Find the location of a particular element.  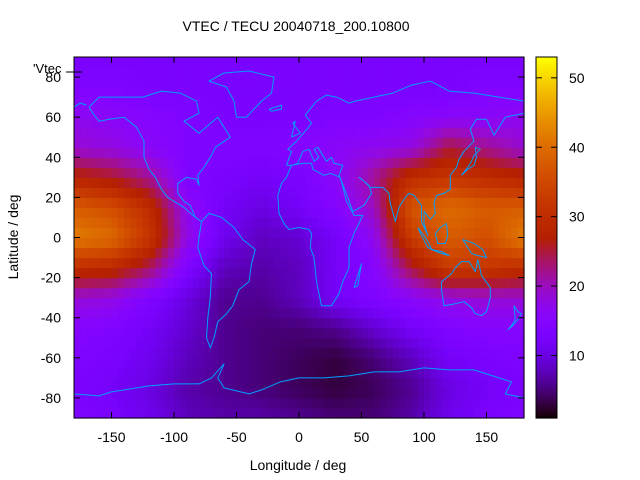

continent-outline is located at coordinates (357, 276).